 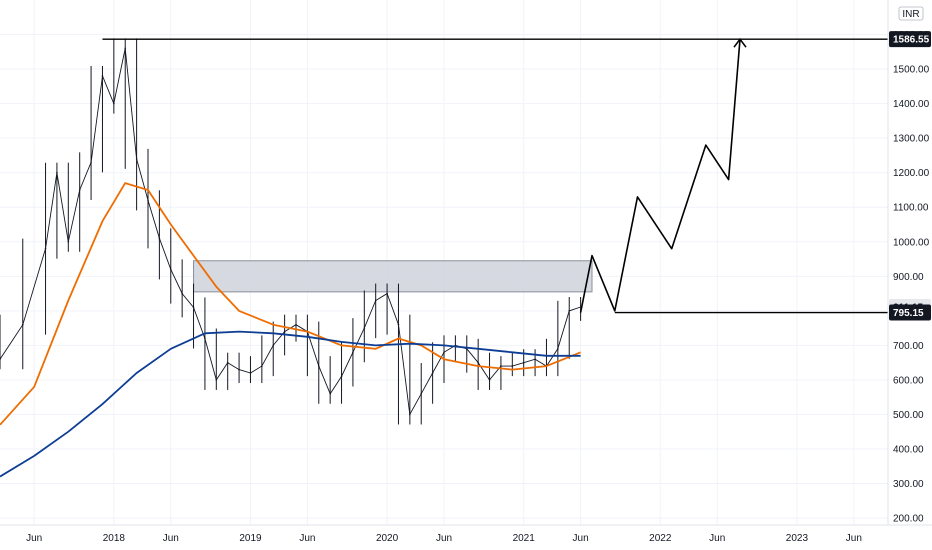 I want to click on y-tick-label: 1000.00, so click(x=911, y=242).